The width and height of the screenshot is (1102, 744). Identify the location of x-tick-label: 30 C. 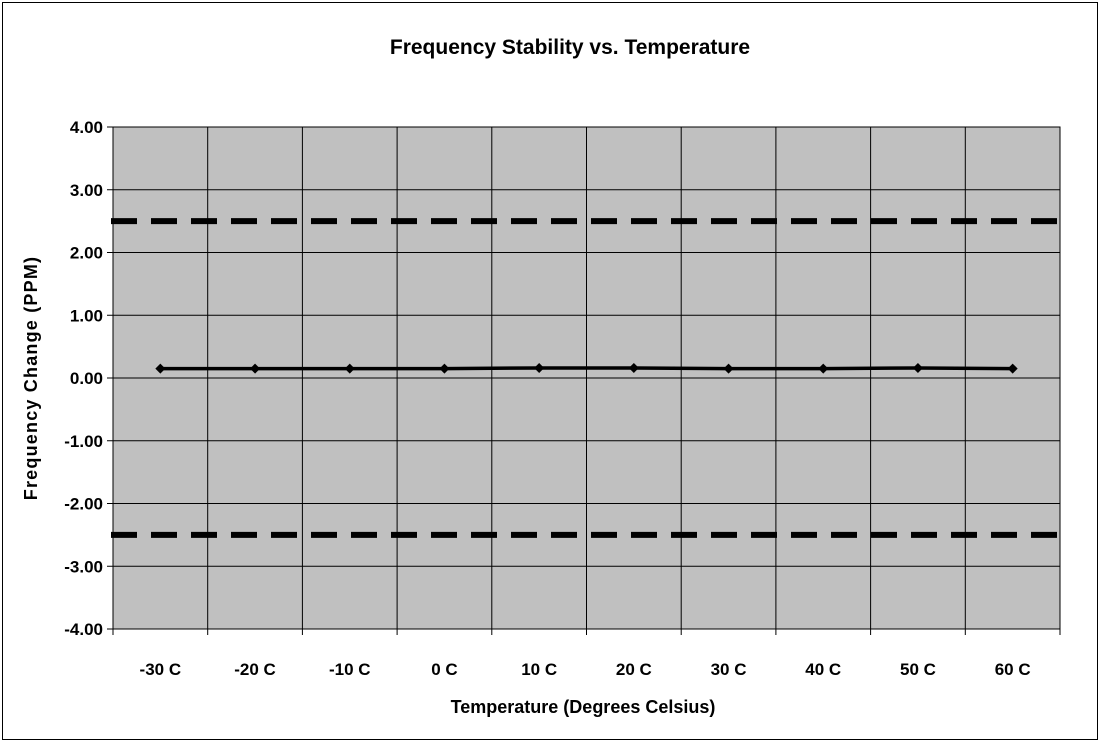
(729, 669).